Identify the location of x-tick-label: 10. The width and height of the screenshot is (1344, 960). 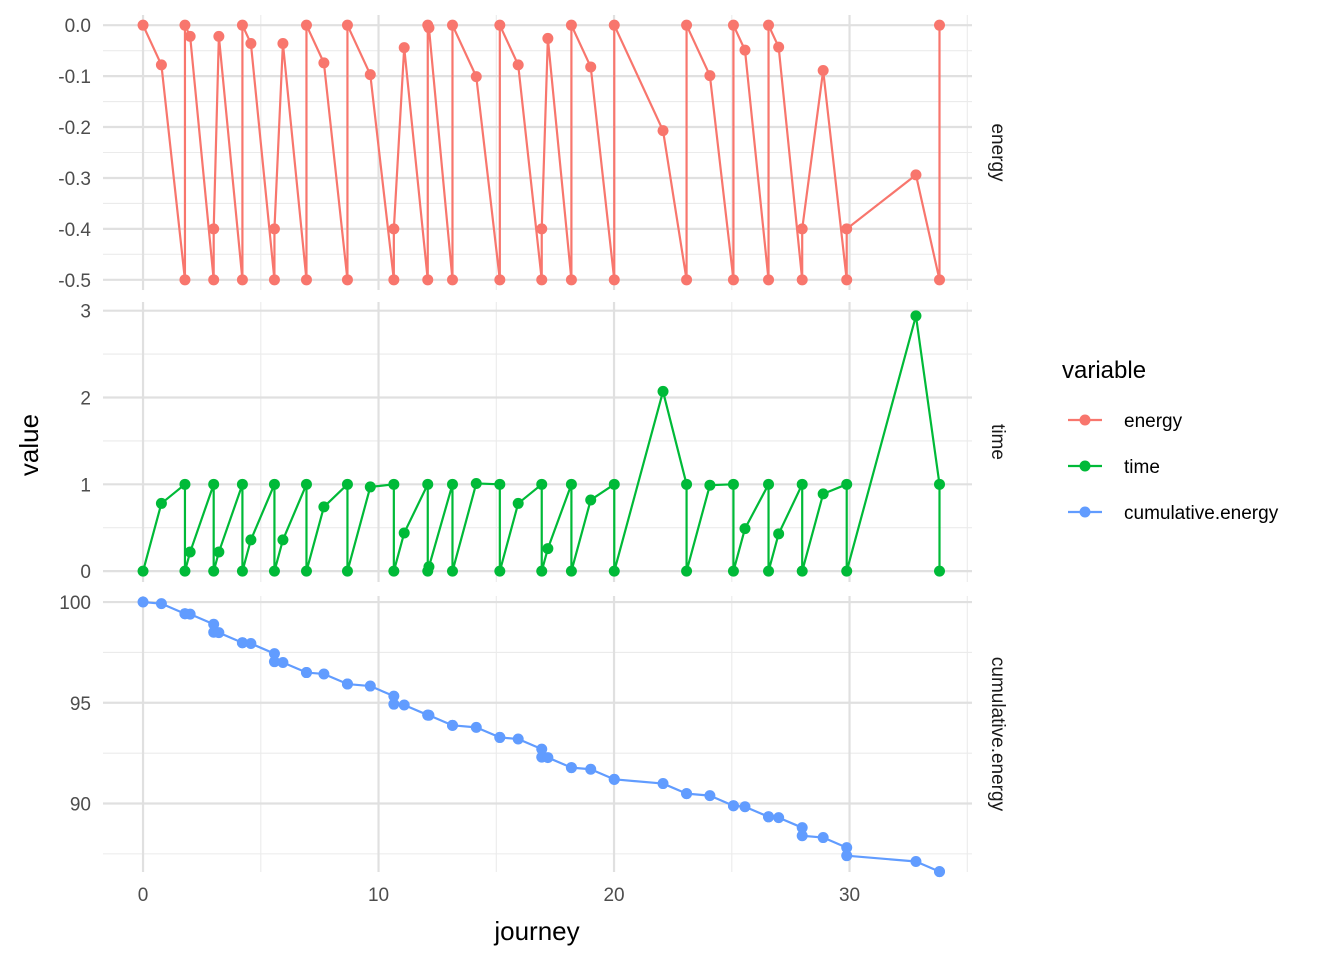
(378, 895).